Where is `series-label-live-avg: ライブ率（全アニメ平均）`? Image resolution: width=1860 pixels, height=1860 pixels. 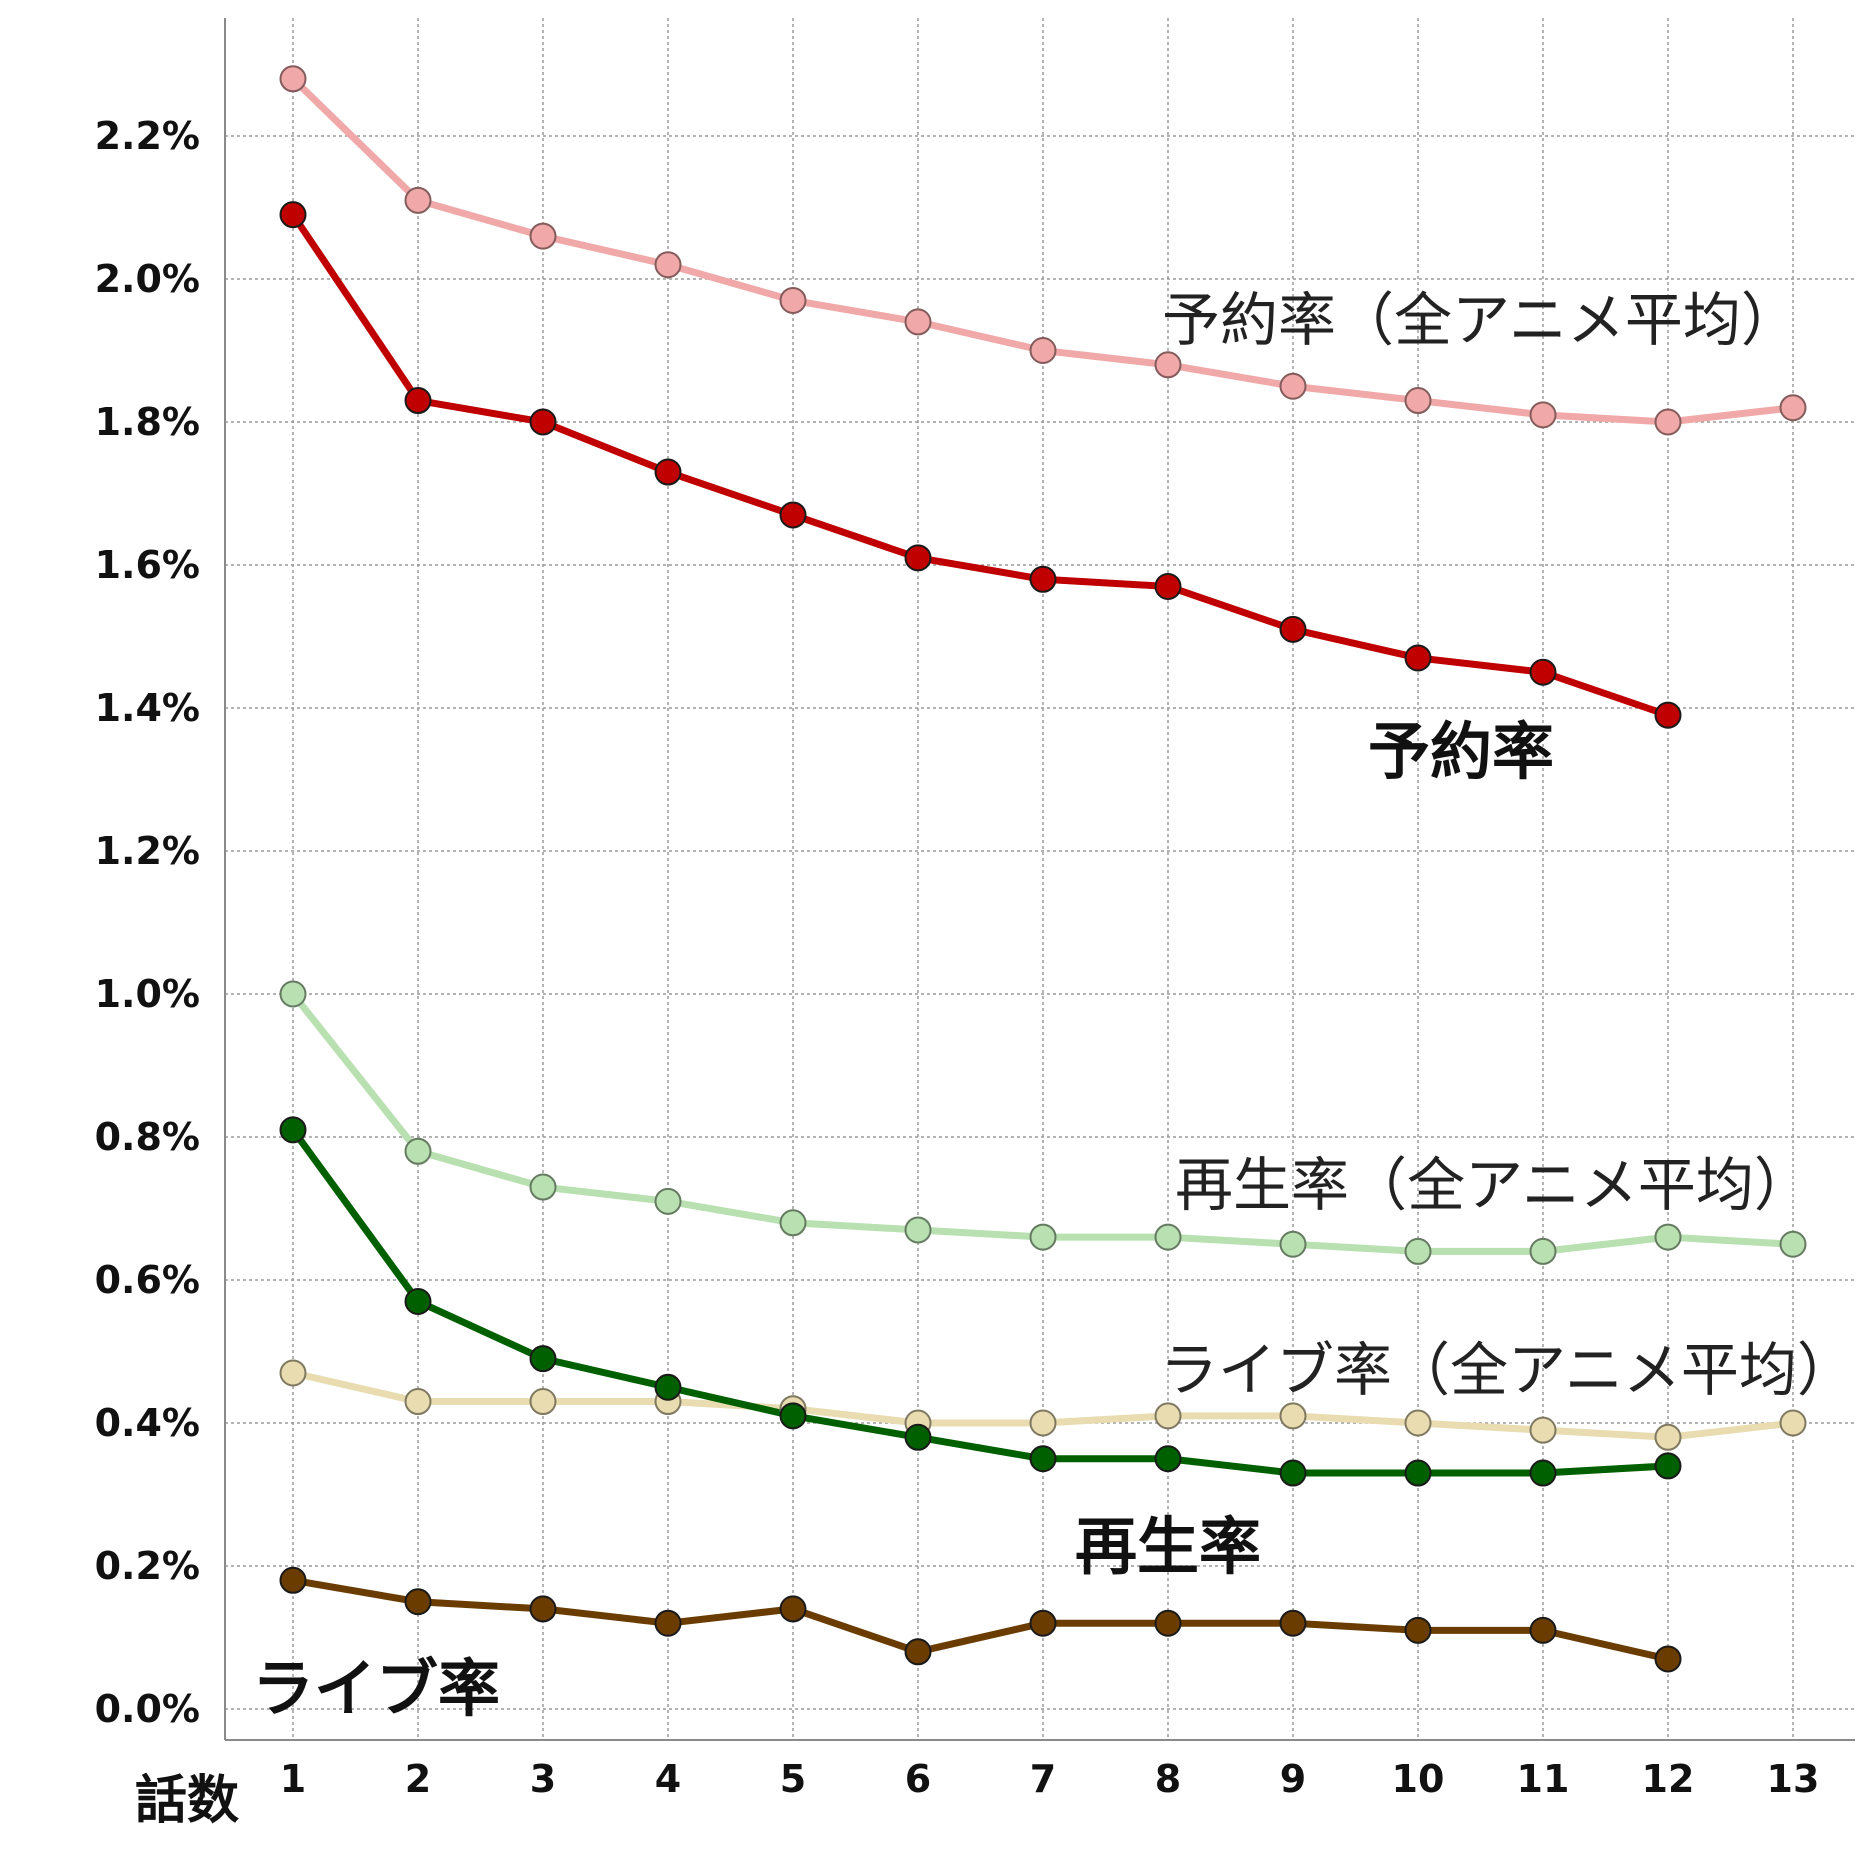 series-label-live-avg: ライブ率（全アニメ平均） is located at coordinates (1507, 1370).